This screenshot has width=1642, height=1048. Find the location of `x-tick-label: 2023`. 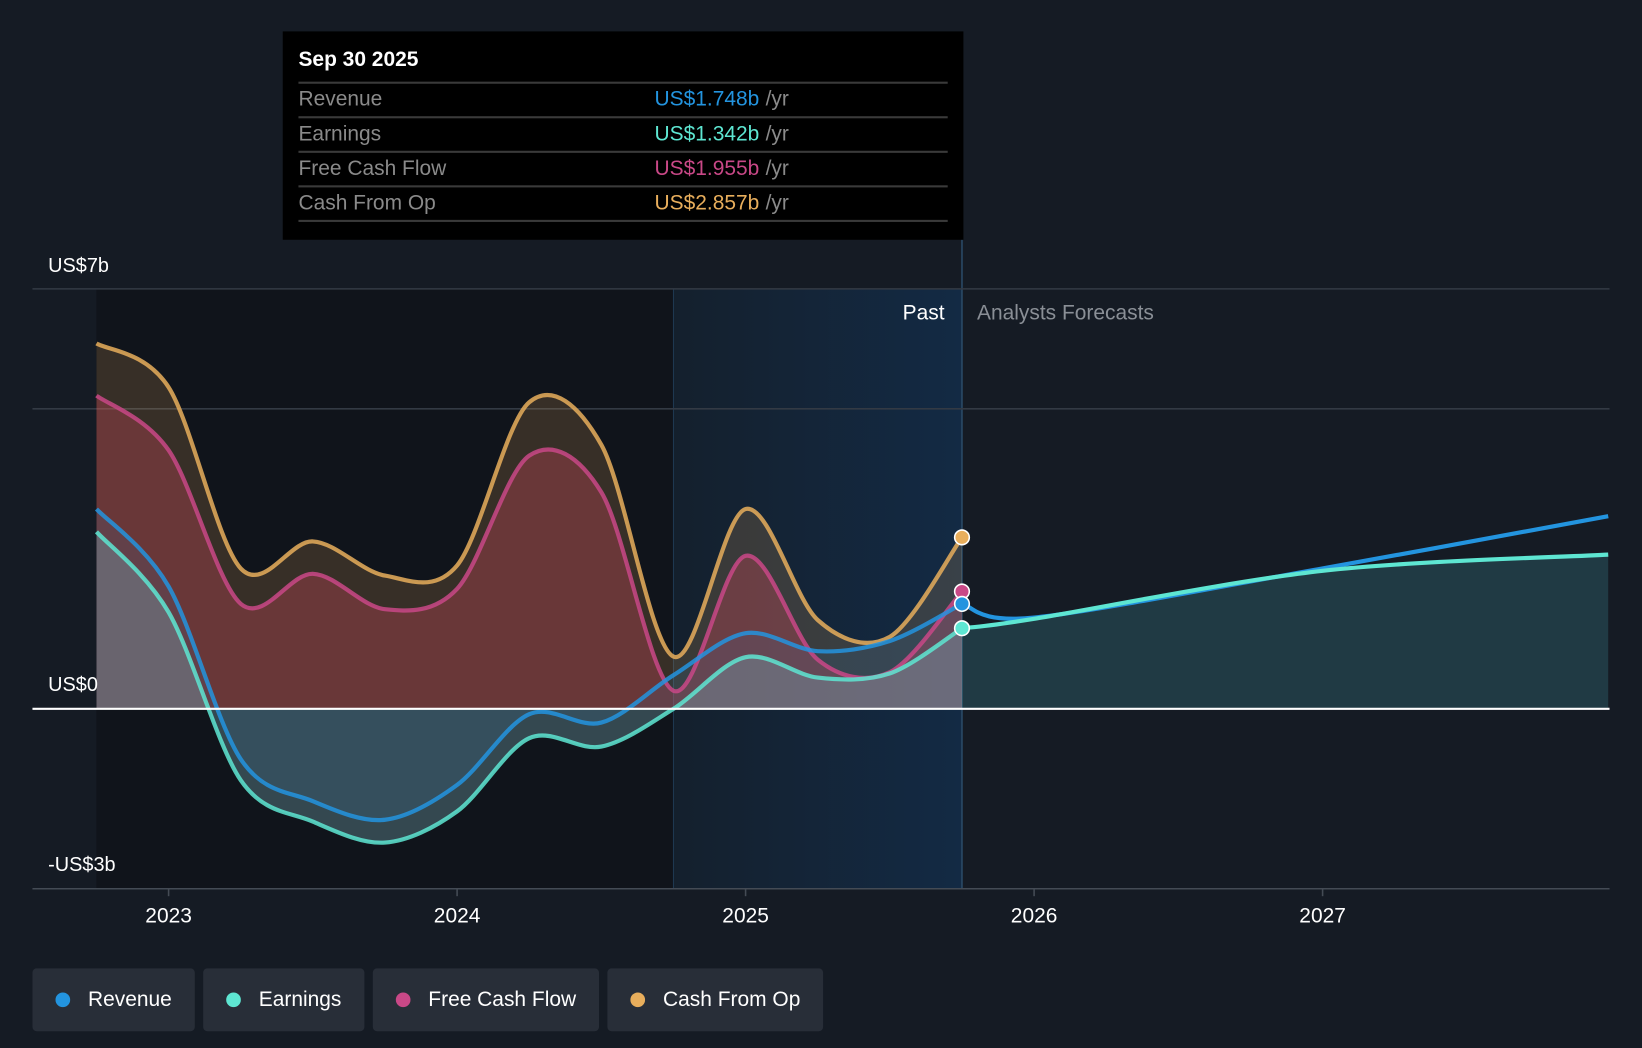

x-tick-label: 2023 is located at coordinates (168, 915).